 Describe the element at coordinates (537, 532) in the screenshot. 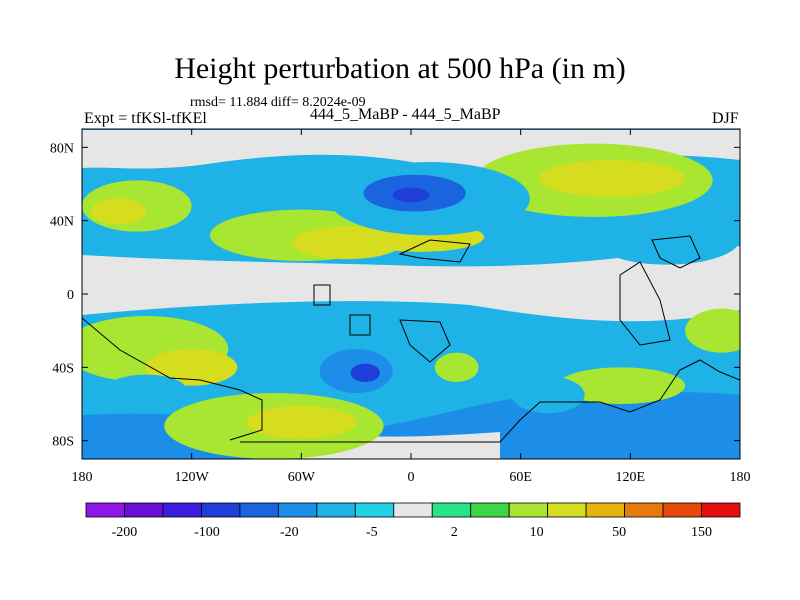

I see `colorbar-label: 10` at that location.